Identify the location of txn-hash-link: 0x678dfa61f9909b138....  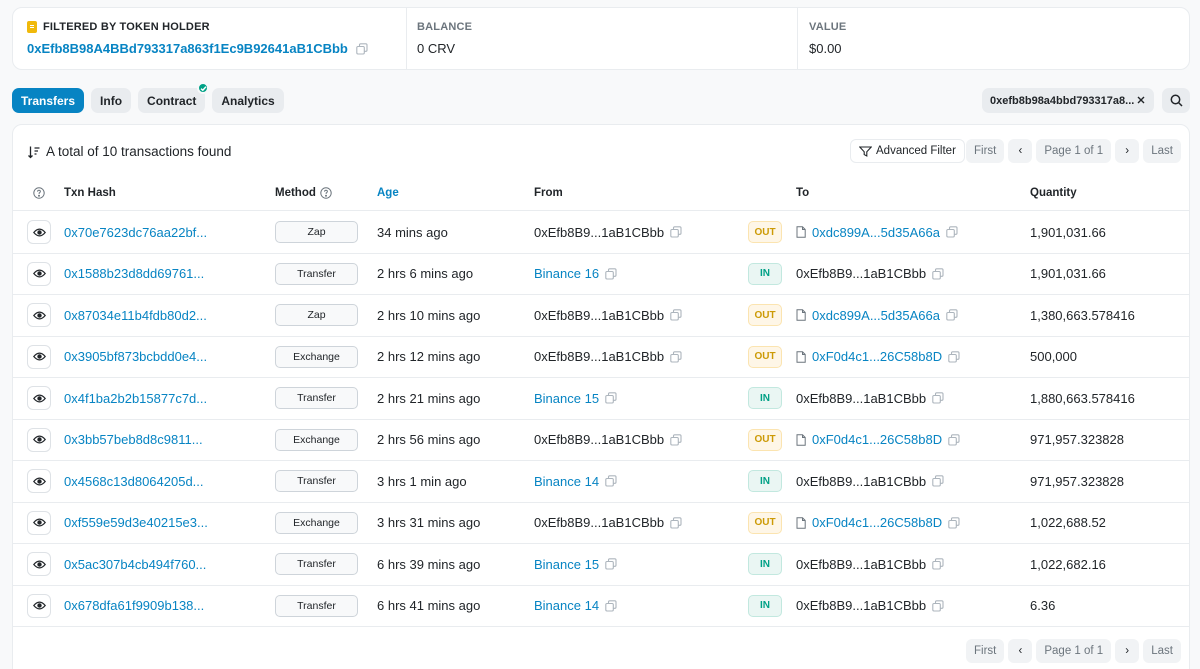
(134, 606).